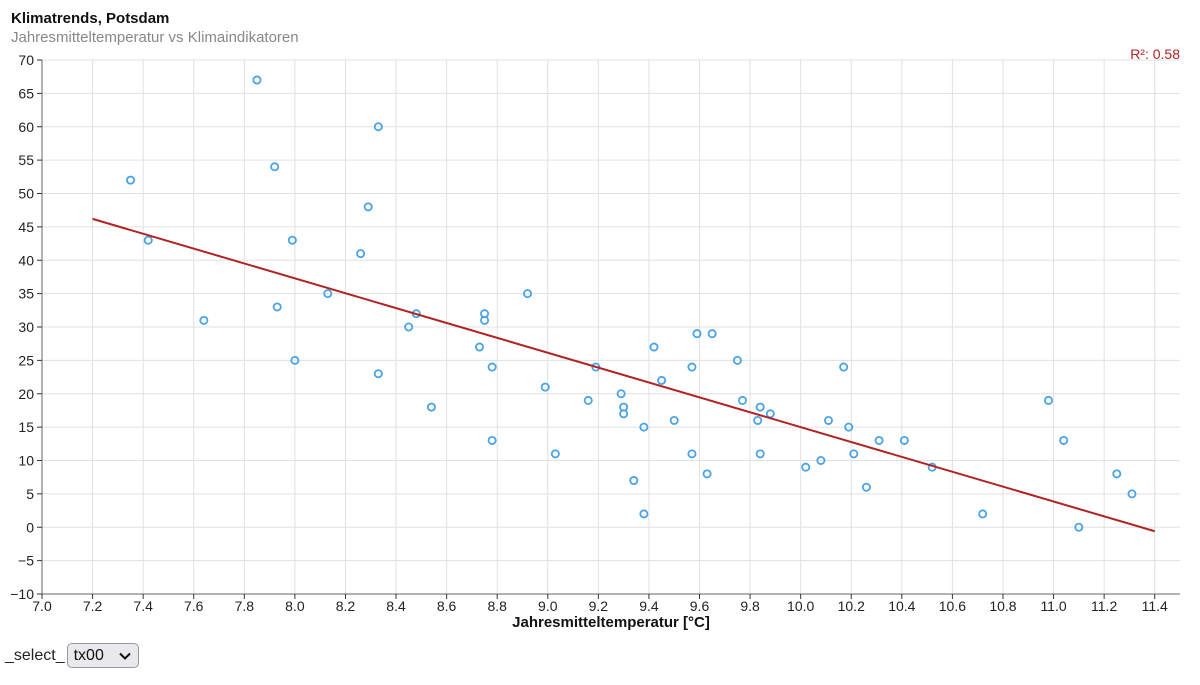 This screenshot has width=1200, height=685. I want to click on y-tick-label: 60, so click(26, 127).